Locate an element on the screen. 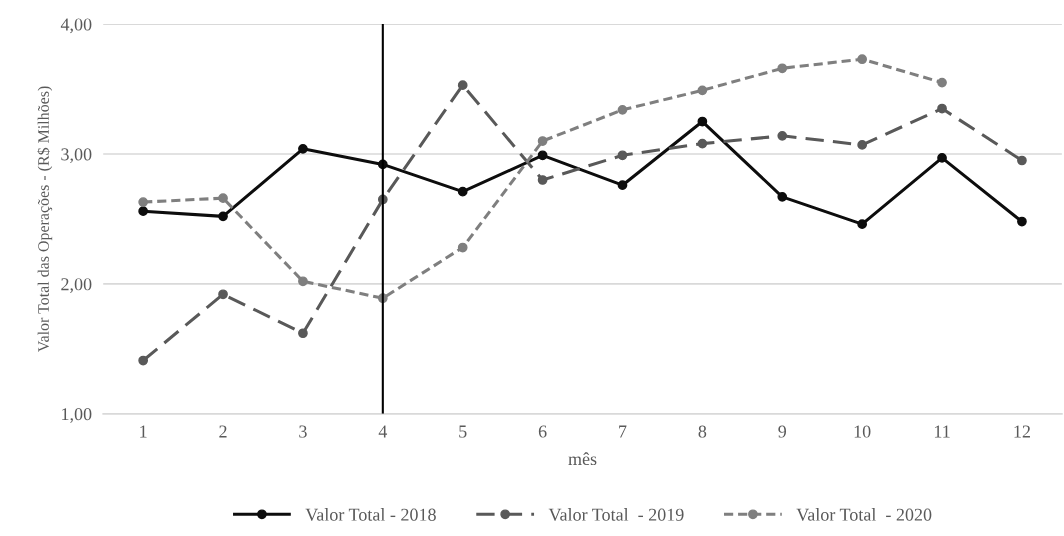 This screenshot has height=536, width=1064. x-tick-label: 6 is located at coordinates (542, 431).